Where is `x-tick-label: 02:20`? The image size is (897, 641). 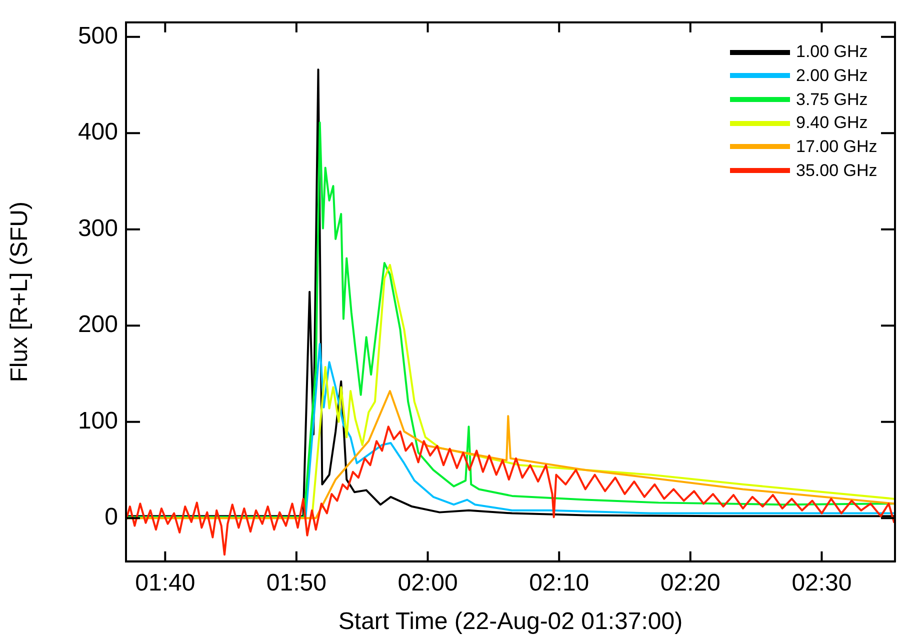
x-tick-label: 02:20 is located at coordinates (690, 582).